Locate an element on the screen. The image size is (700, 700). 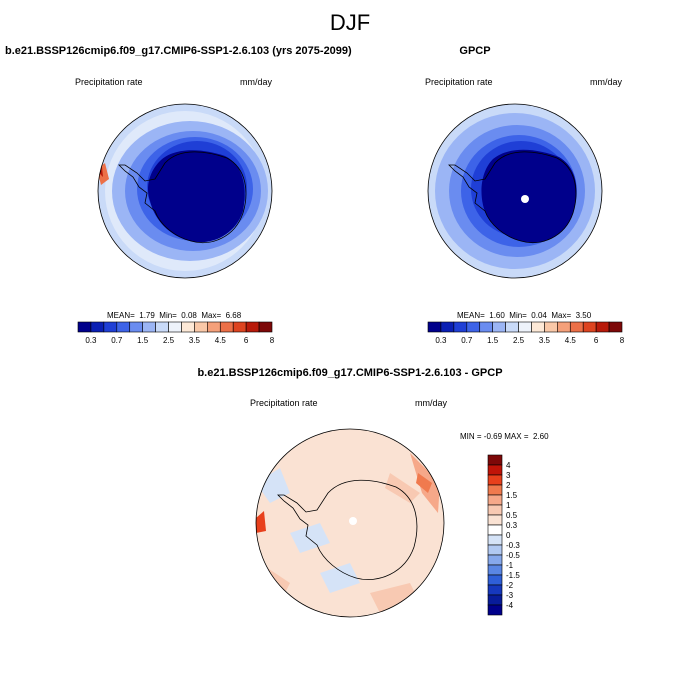
colorbar-tick-label: -1.5 is located at coordinates (513, 575).